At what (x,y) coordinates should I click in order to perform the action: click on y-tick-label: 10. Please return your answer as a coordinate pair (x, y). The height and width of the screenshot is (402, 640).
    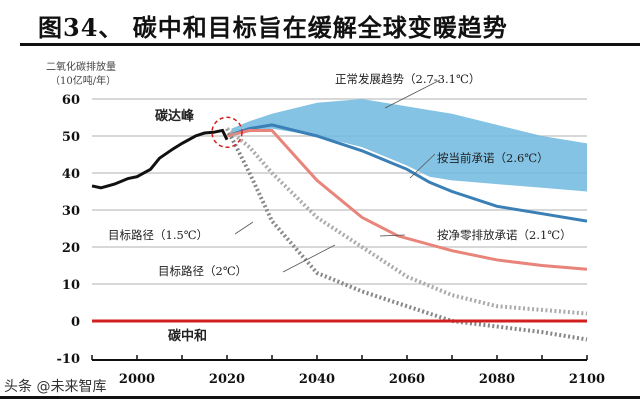
    Looking at the image, I should click on (71, 285).